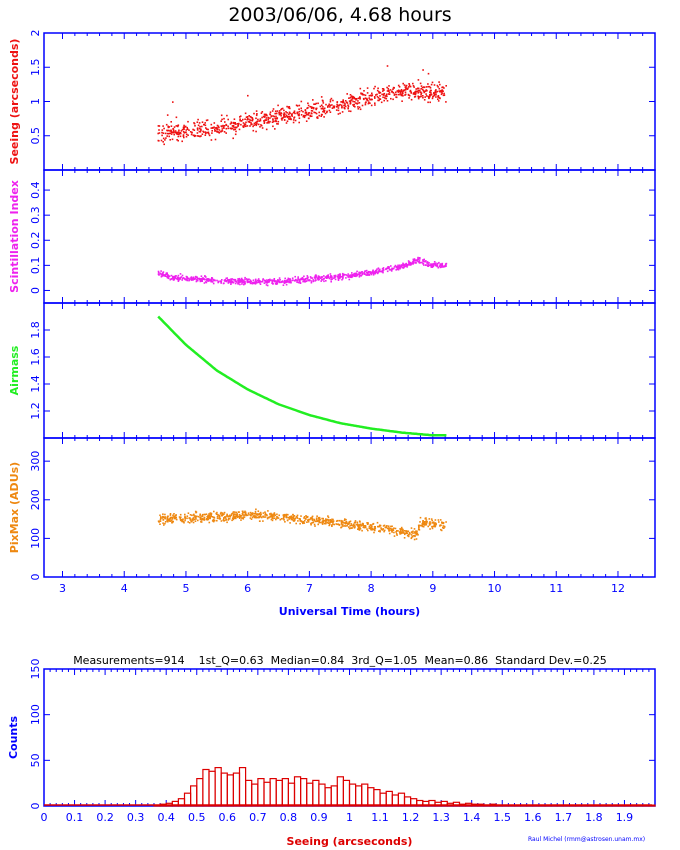 Image resolution: width=680 pixels, height=850 pixels. What do you see at coordinates (289, 817) in the screenshot?
I see `hist-x-tick-label: 0.8` at bounding box center [289, 817].